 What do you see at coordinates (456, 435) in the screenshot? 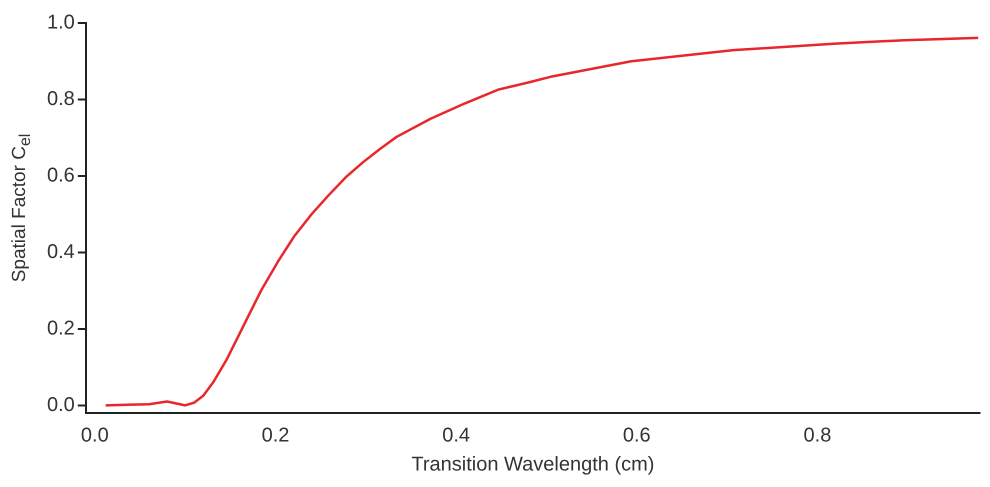
I see `x-tick-label: 0.4` at bounding box center [456, 435].